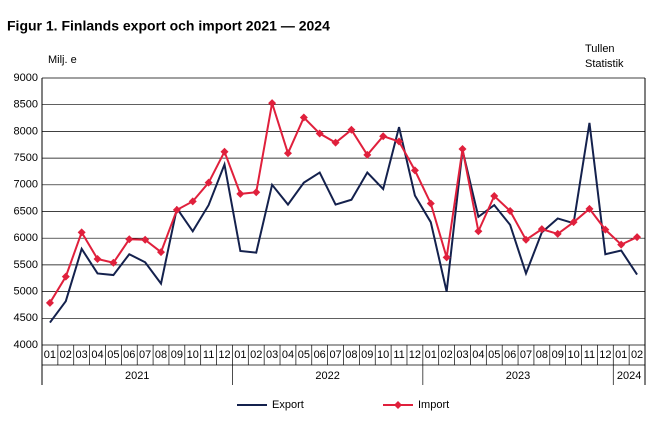 This screenshot has height=432, width=661. I want to click on source: Tullen, so click(600, 49).